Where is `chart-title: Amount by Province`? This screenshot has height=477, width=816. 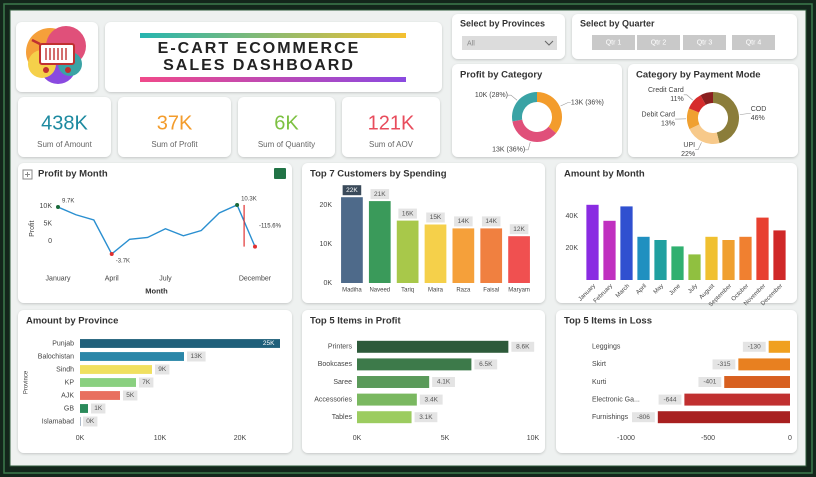
chart-title: Amount by Province is located at coordinates (72, 321).